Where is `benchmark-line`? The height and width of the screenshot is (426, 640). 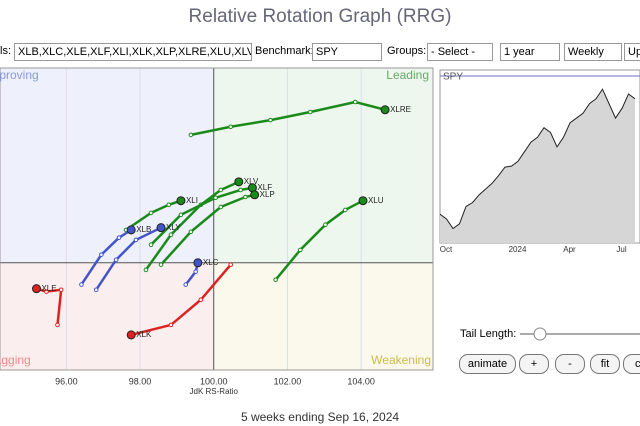
benchmark-line is located at coordinates (537, 159).